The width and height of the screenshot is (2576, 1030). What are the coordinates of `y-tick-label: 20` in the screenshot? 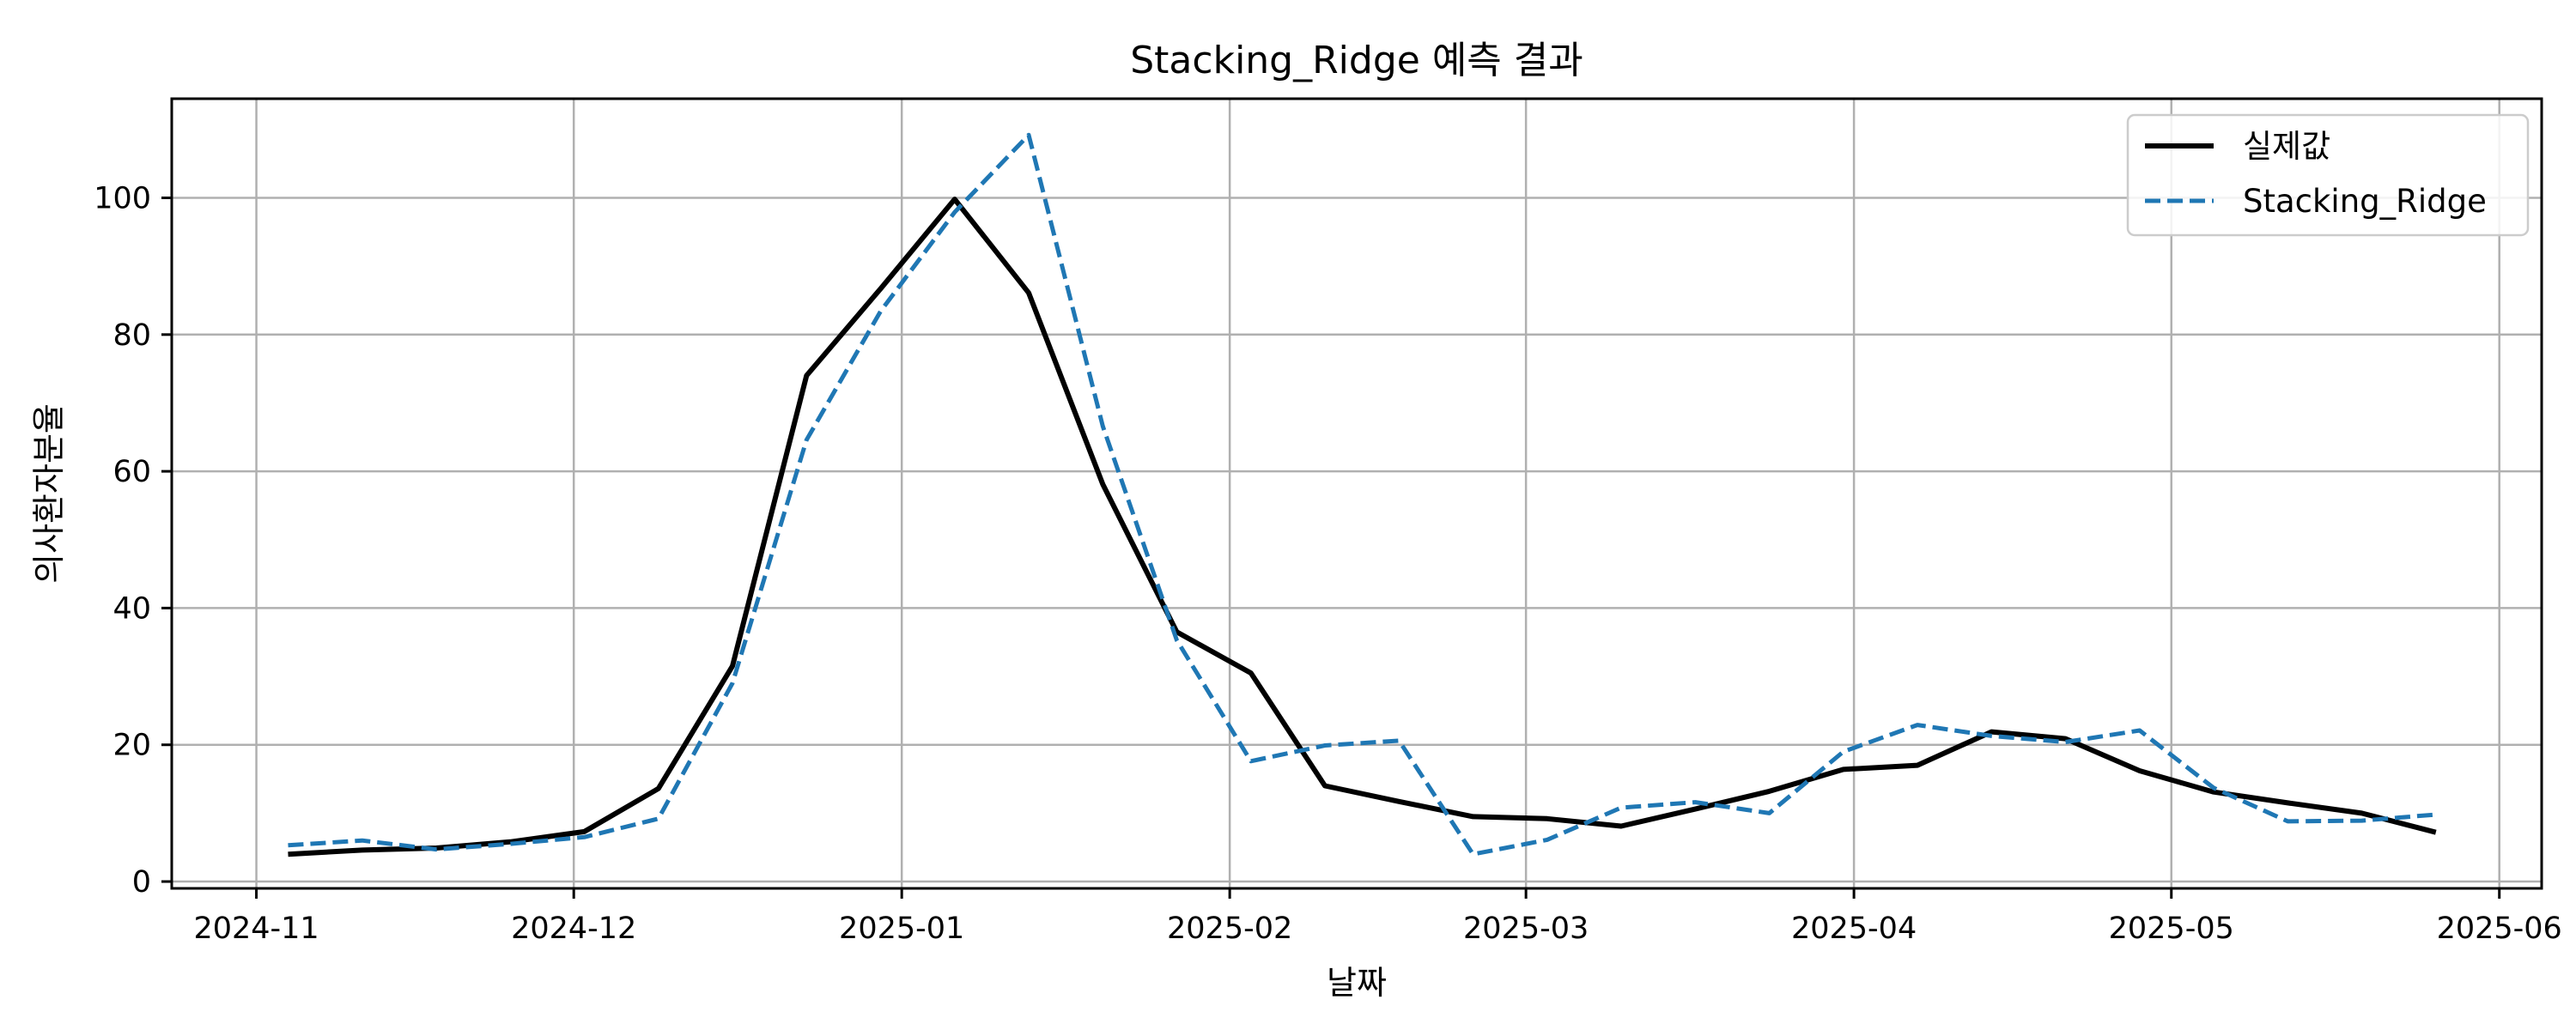 It's located at (132, 746).